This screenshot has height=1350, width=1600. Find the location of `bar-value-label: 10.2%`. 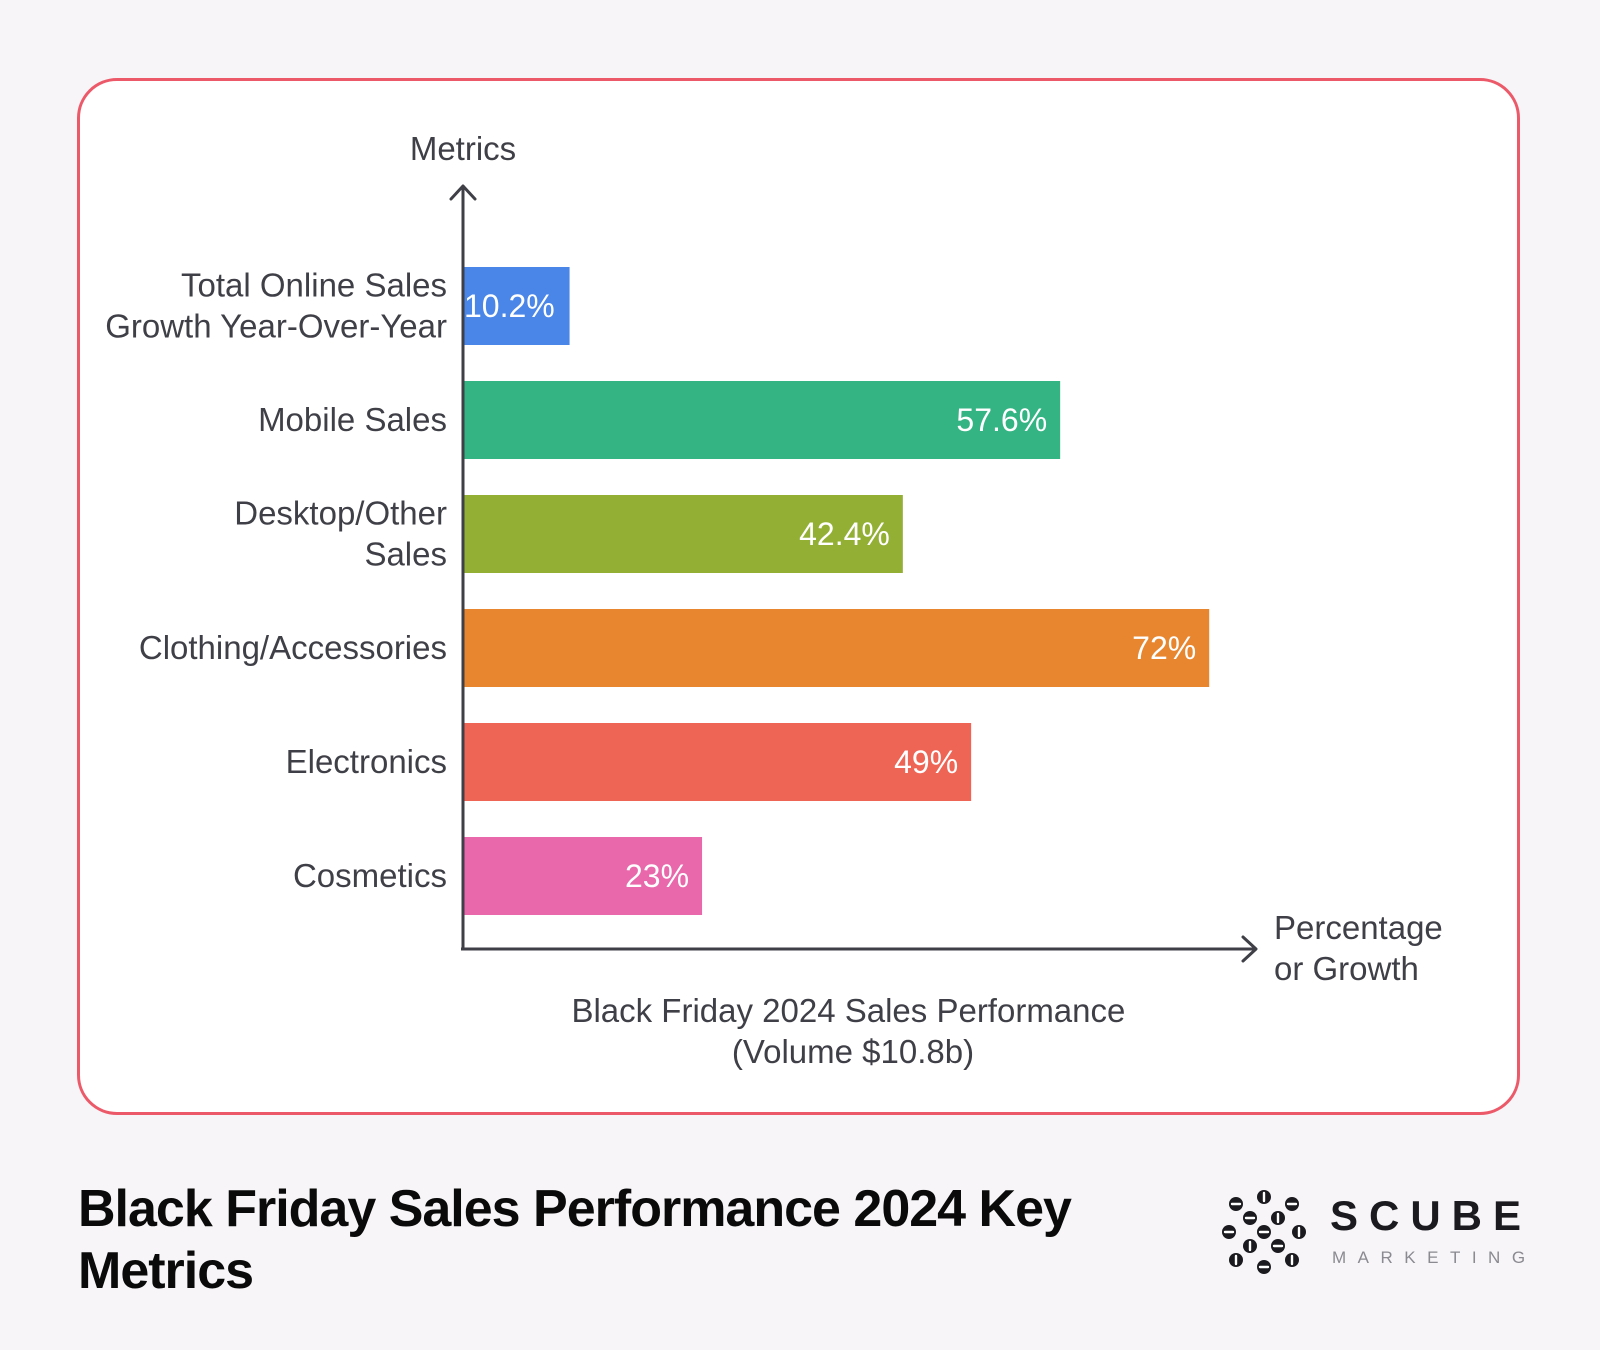

bar-value-label: 10.2% is located at coordinates (509, 306).